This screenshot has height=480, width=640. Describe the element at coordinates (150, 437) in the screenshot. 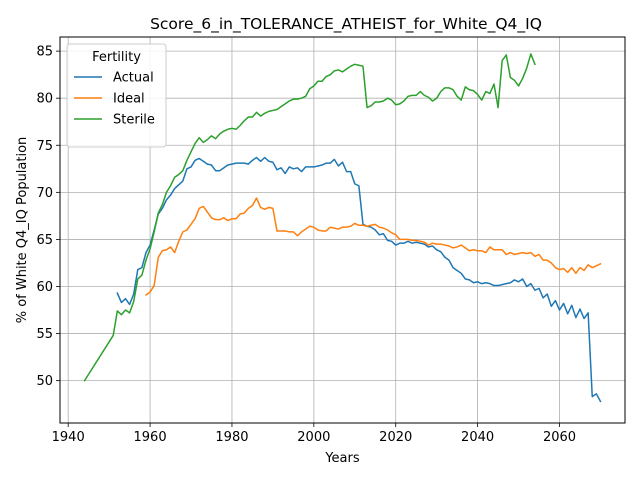

I see `x-tick-label: 1960` at that location.